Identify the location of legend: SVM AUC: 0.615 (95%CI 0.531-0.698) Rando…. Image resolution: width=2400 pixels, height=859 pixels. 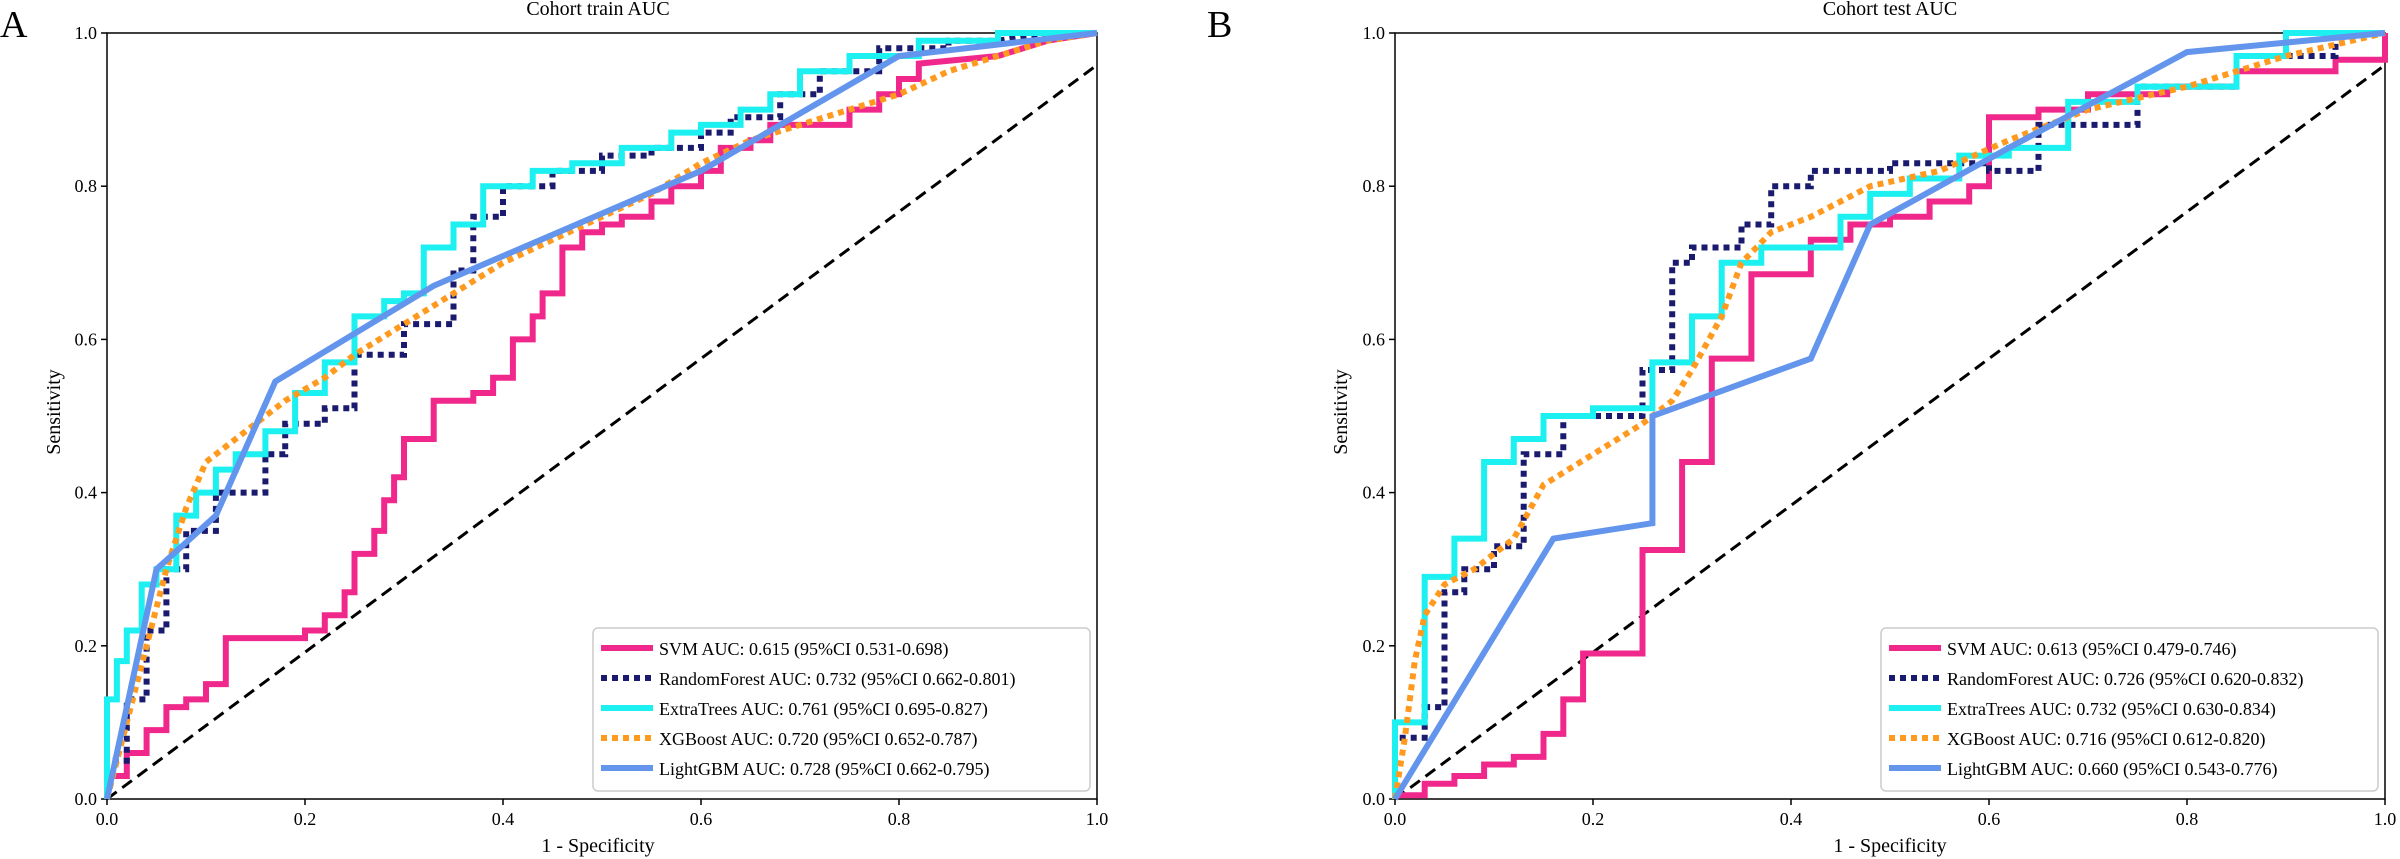
(841, 709).